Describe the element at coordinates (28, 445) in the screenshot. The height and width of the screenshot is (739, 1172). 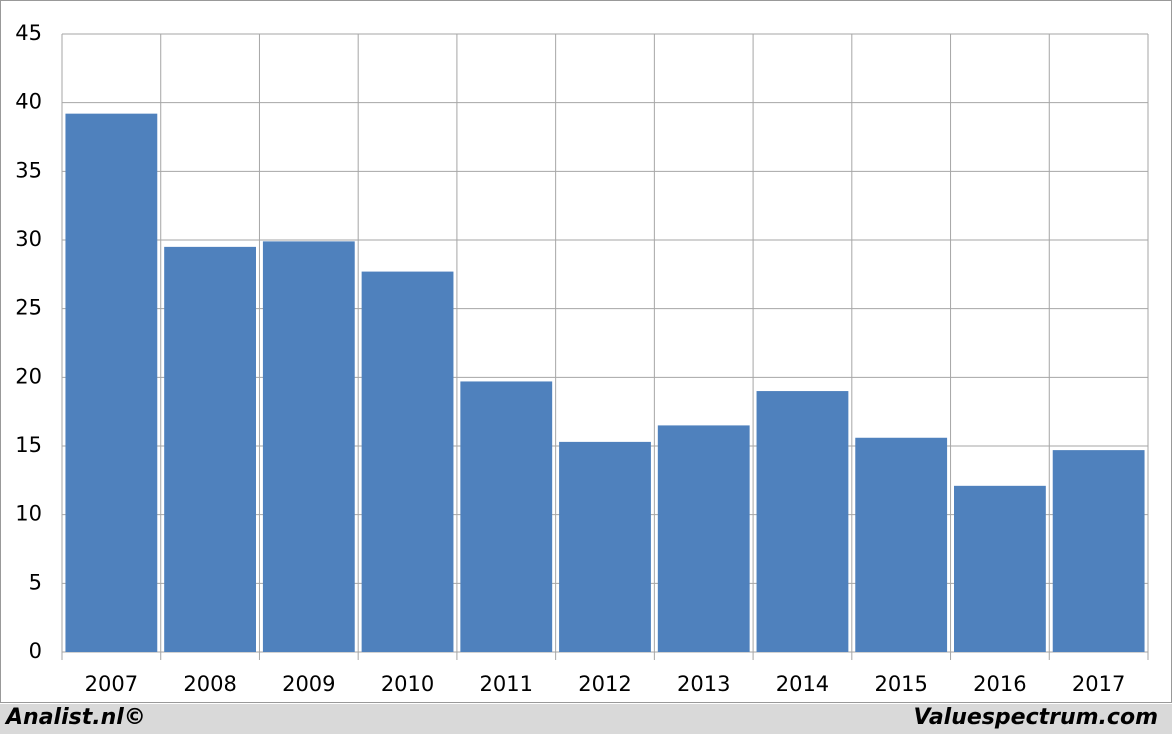
I see `y-tick-label: 15` at that location.